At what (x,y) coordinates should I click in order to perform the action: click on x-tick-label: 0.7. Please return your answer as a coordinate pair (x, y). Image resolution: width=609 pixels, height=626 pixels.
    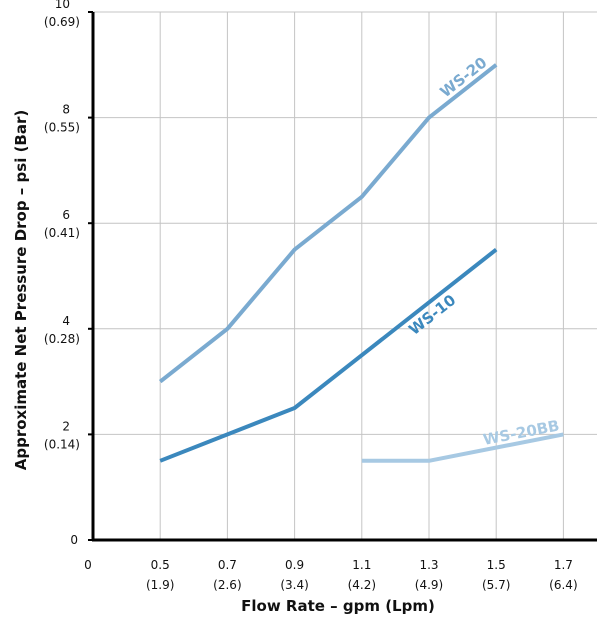
    Looking at the image, I should click on (227, 565).